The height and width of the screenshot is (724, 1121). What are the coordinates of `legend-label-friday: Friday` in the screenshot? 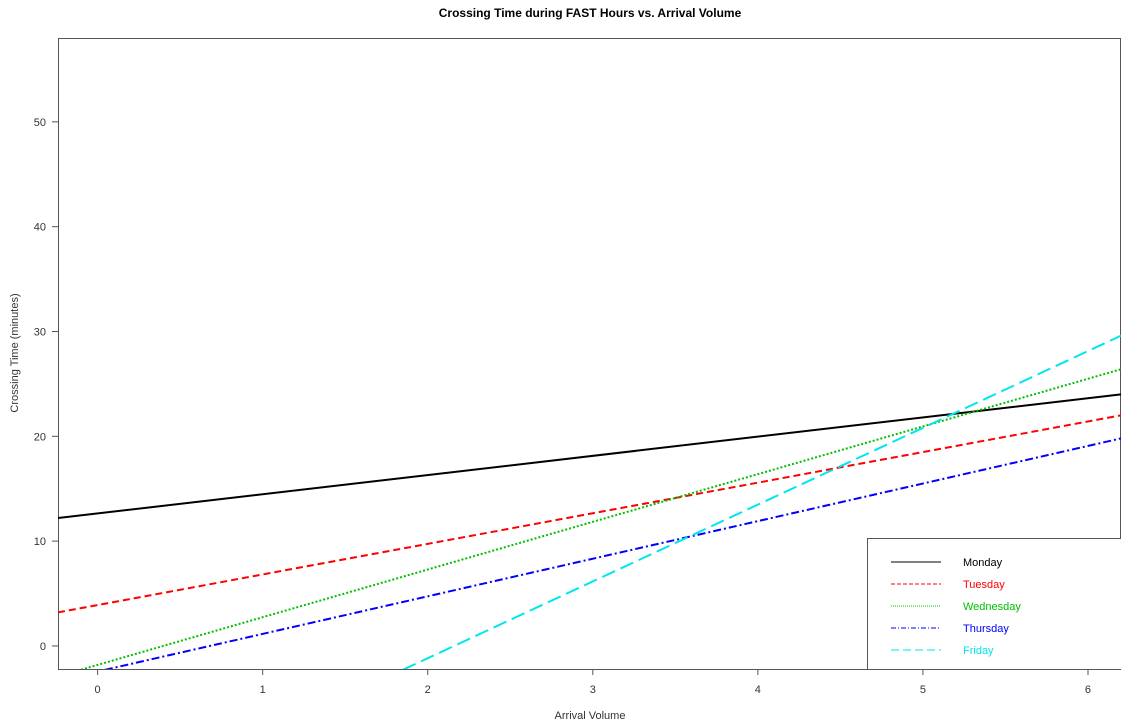 It's located at (978, 651).